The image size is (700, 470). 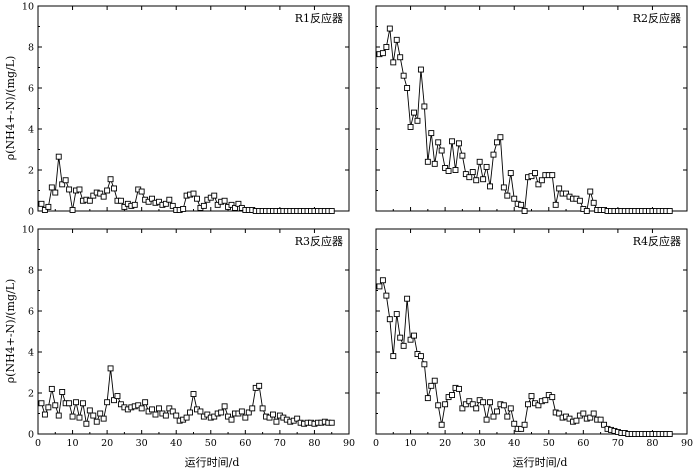 I want to click on xlabel-right: 运行时间/d, so click(x=540, y=462).